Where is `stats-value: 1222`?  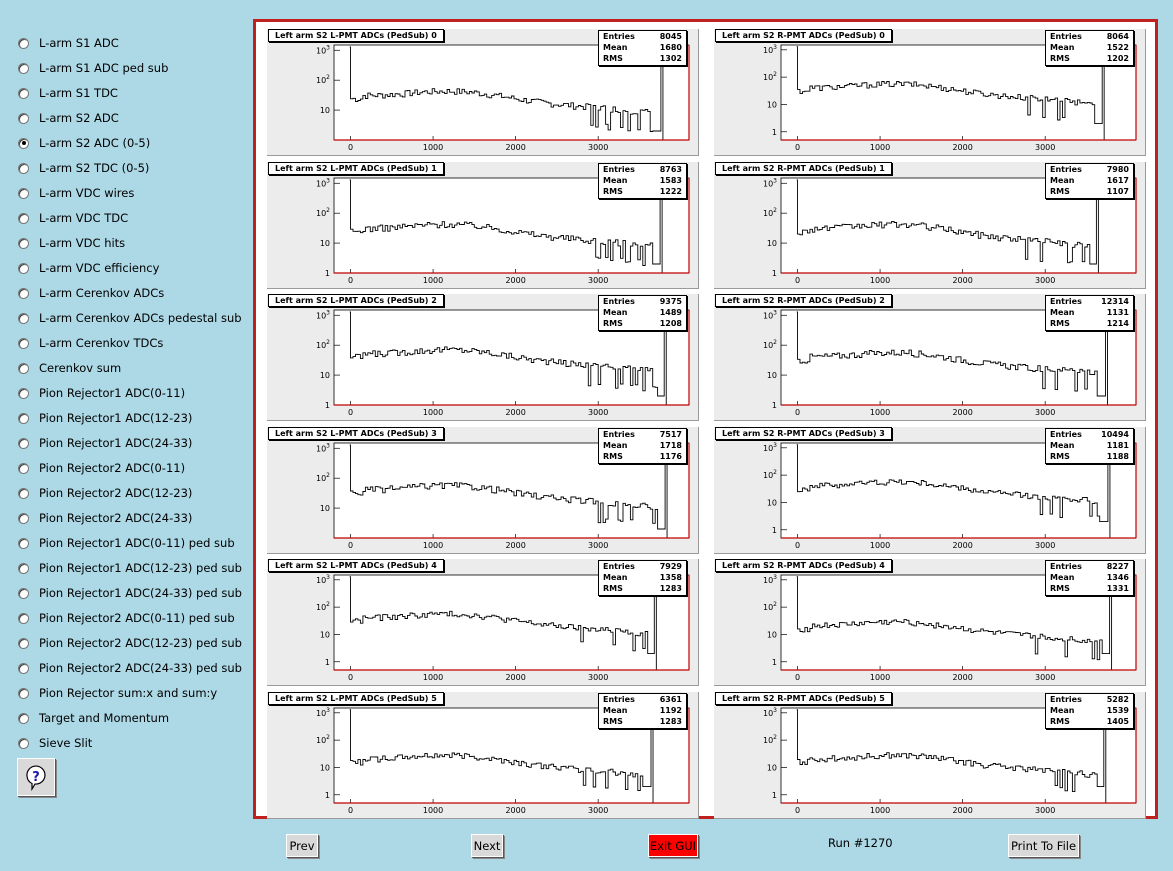 stats-value: 1222 is located at coordinates (670, 191).